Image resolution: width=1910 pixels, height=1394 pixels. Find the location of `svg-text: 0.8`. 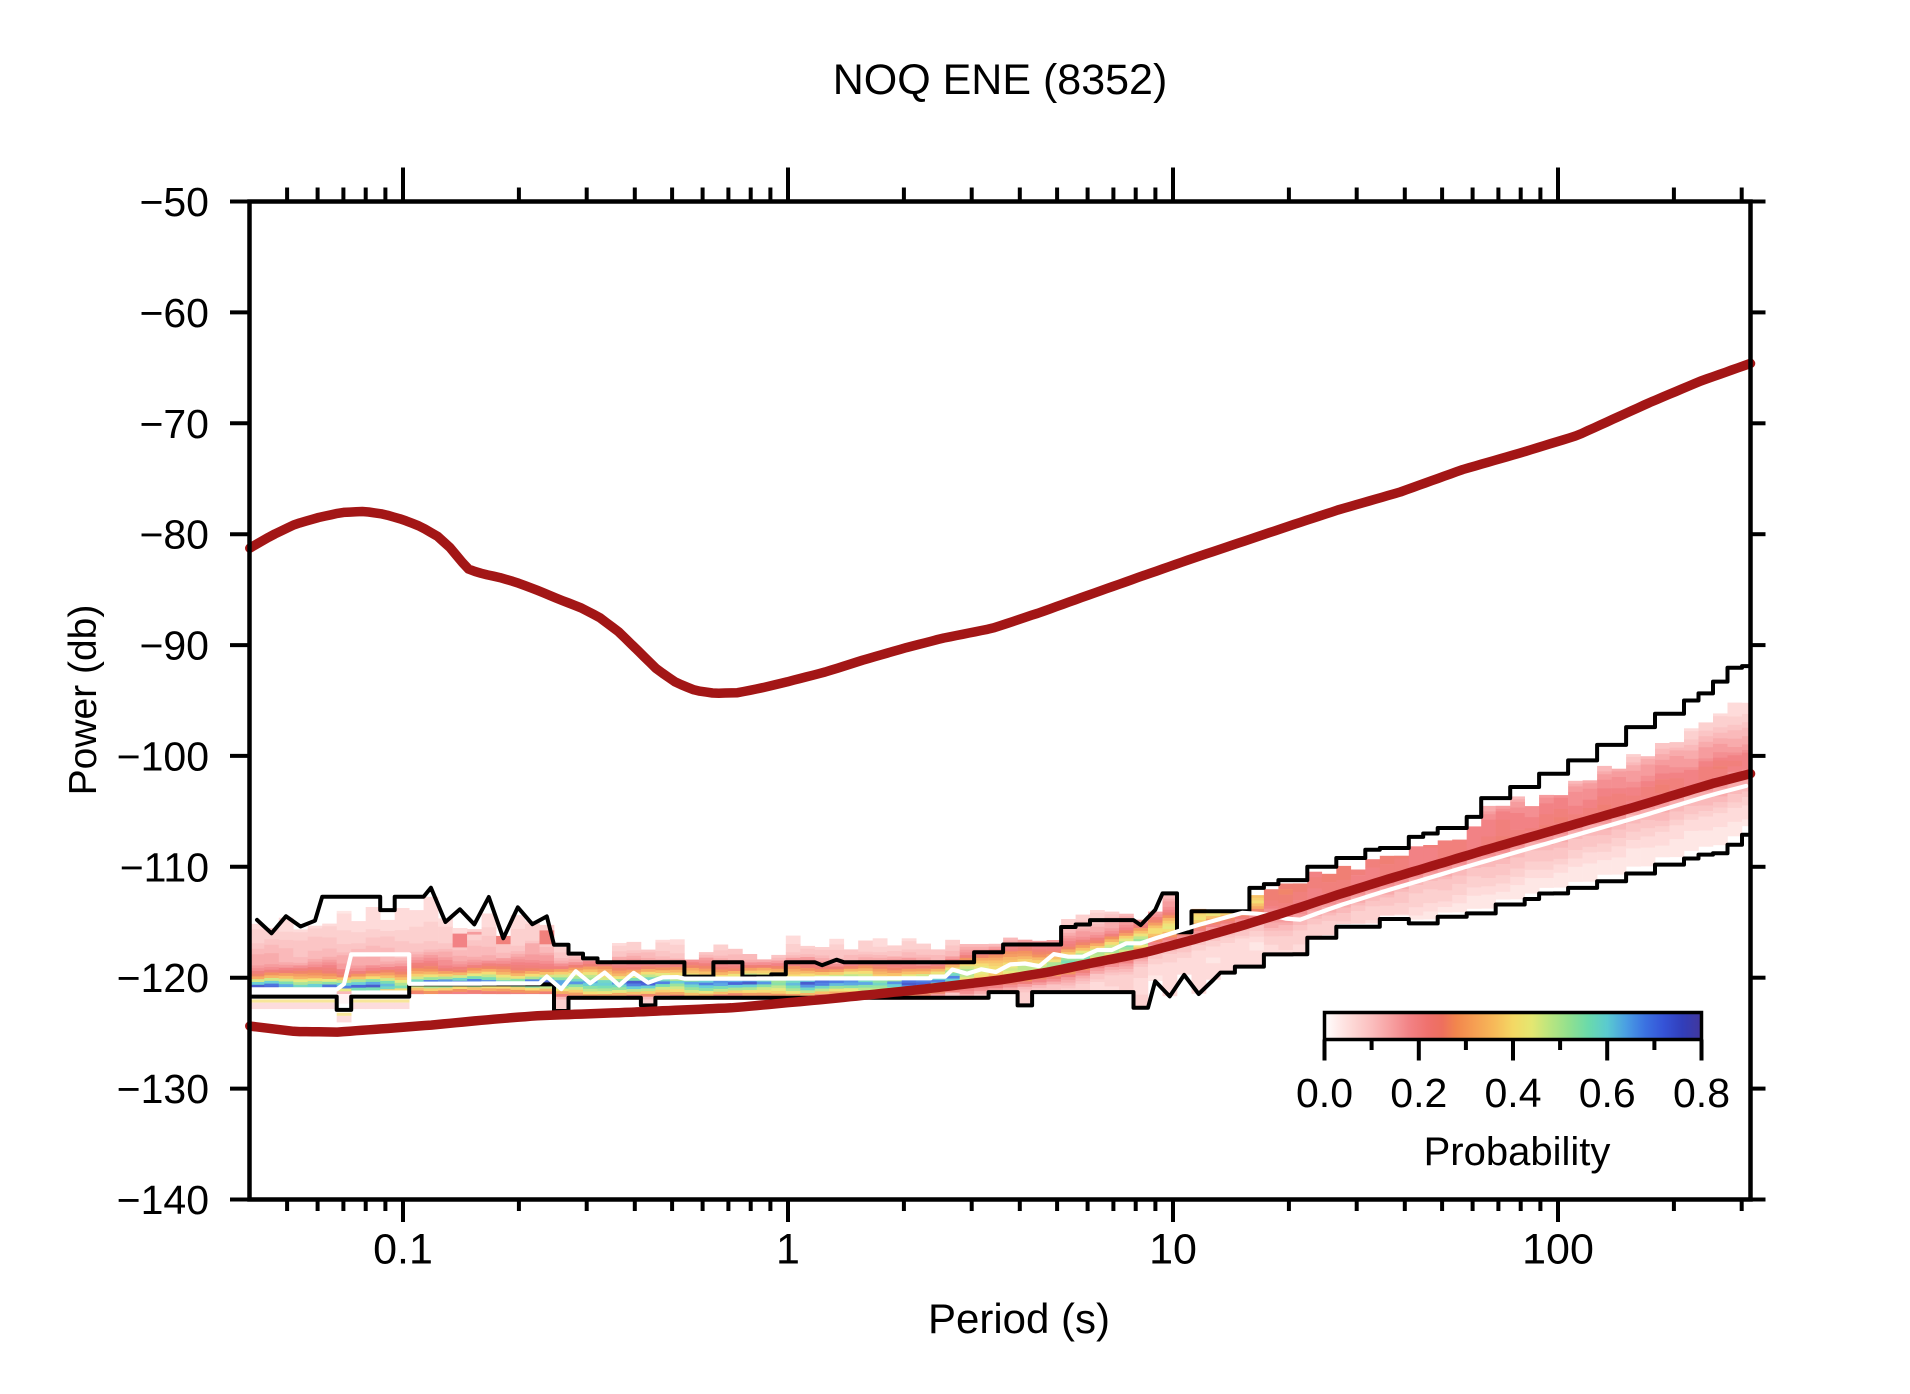

svg-text: 0.8 is located at coordinates (1701, 1093).